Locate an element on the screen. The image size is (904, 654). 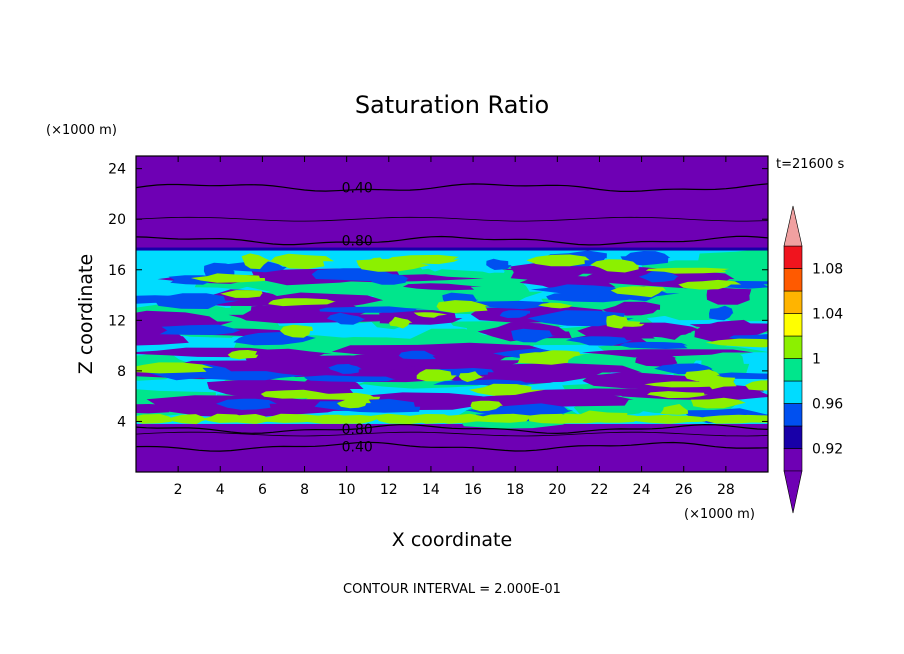
colorbar-label: 0.96 is located at coordinates (827, 405).